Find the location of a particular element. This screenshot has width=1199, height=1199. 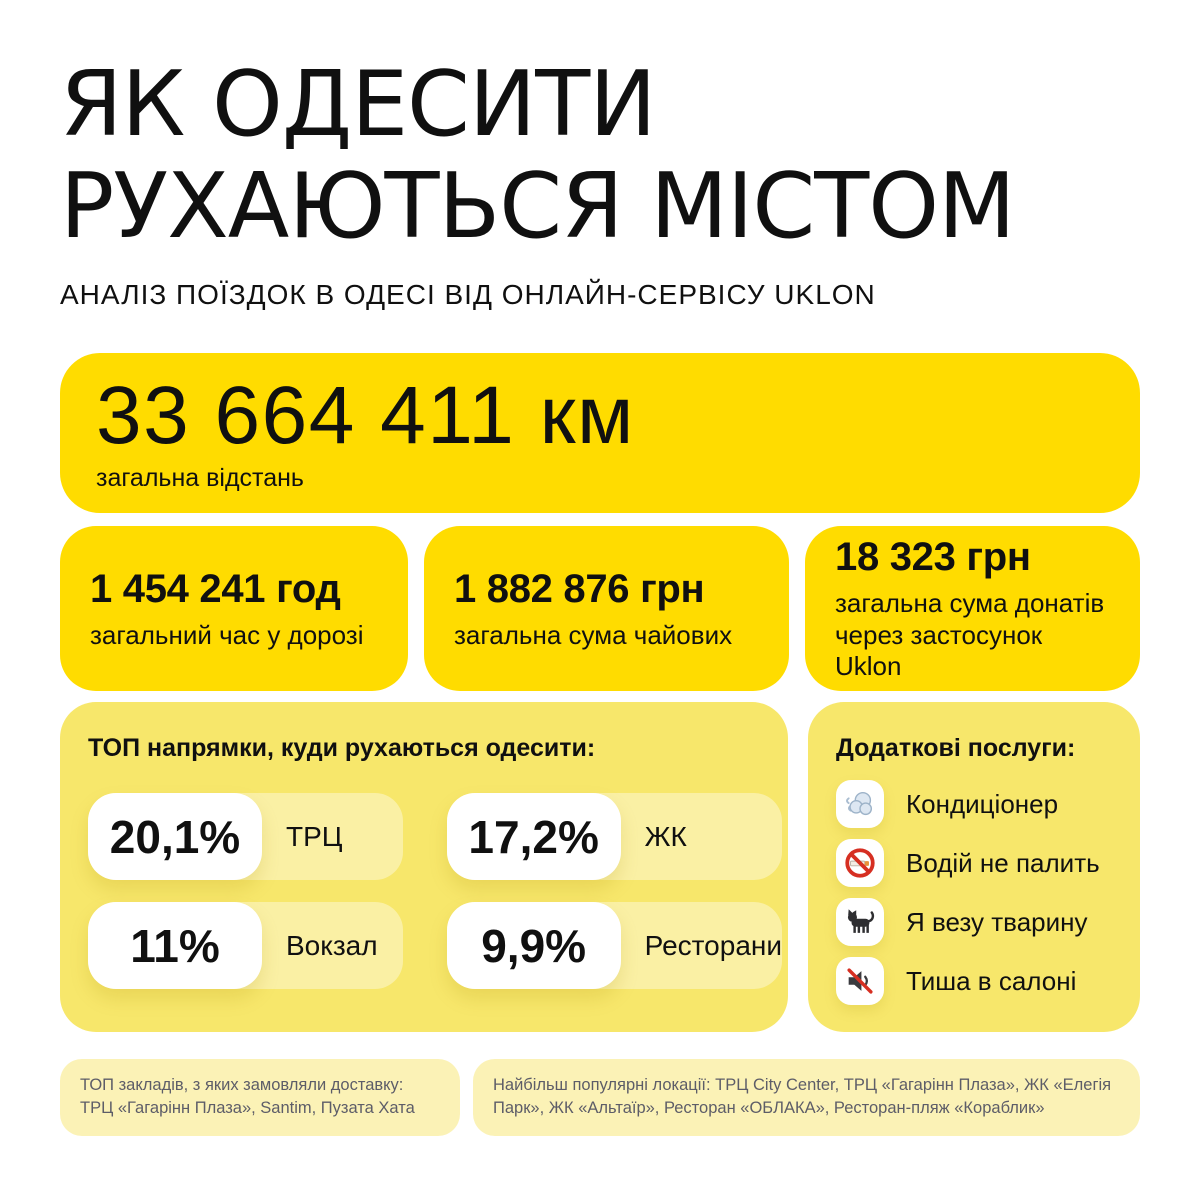

mute-icon is located at coordinates (860, 981).